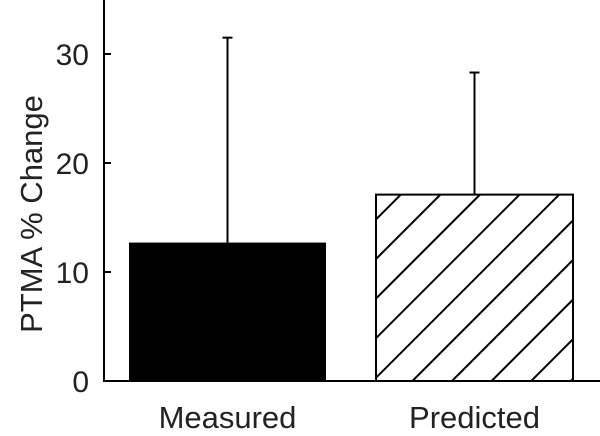  I want to click on y-tick-label: 10, so click(72, 273).